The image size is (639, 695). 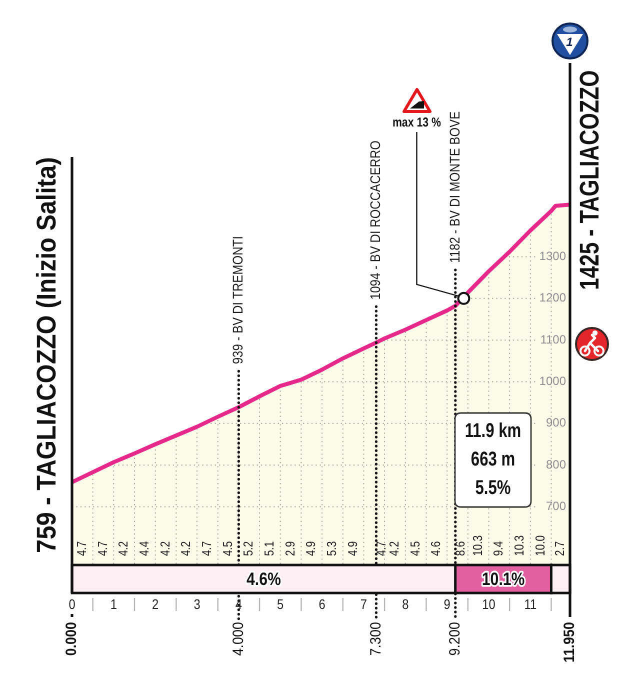 I want to click on x-tick-label: 4, so click(x=238, y=604).